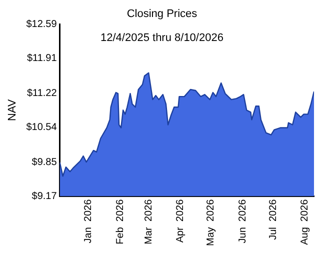  I want to click on x-tick-label: Aug 2026, so click(305, 221).